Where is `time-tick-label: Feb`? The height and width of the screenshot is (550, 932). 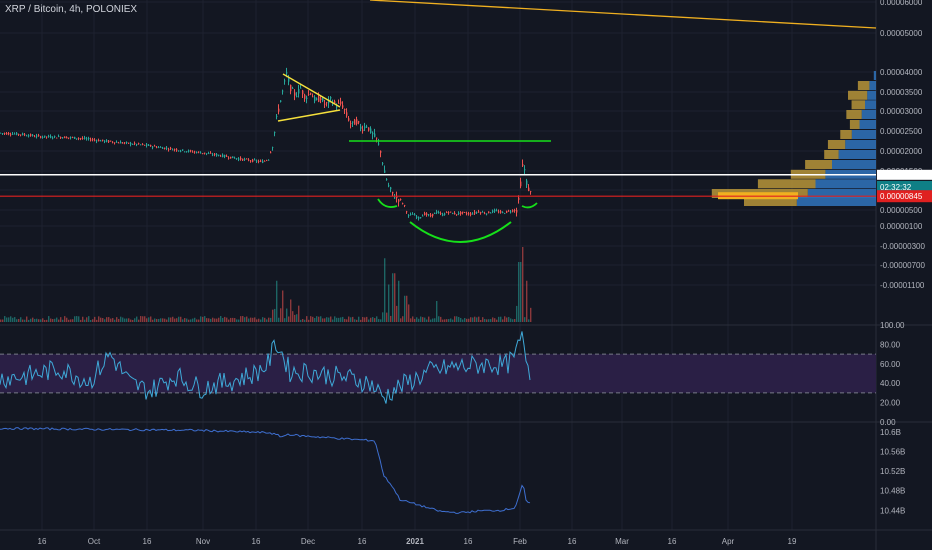
time-tick-label: Feb is located at coordinates (520, 541).